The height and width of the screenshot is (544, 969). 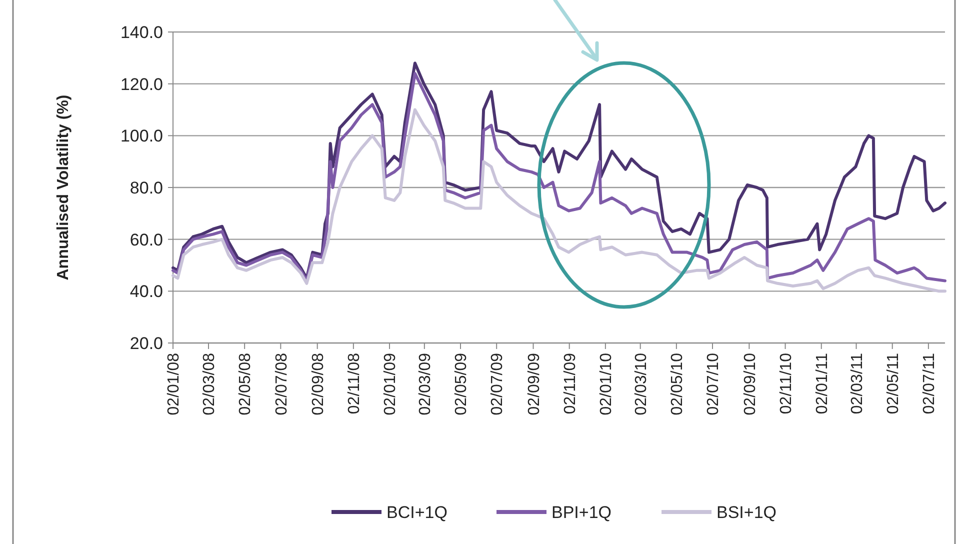 What do you see at coordinates (355, 383) in the screenshot?
I see `x-tick-label: 02/11/08` at bounding box center [355, 383].